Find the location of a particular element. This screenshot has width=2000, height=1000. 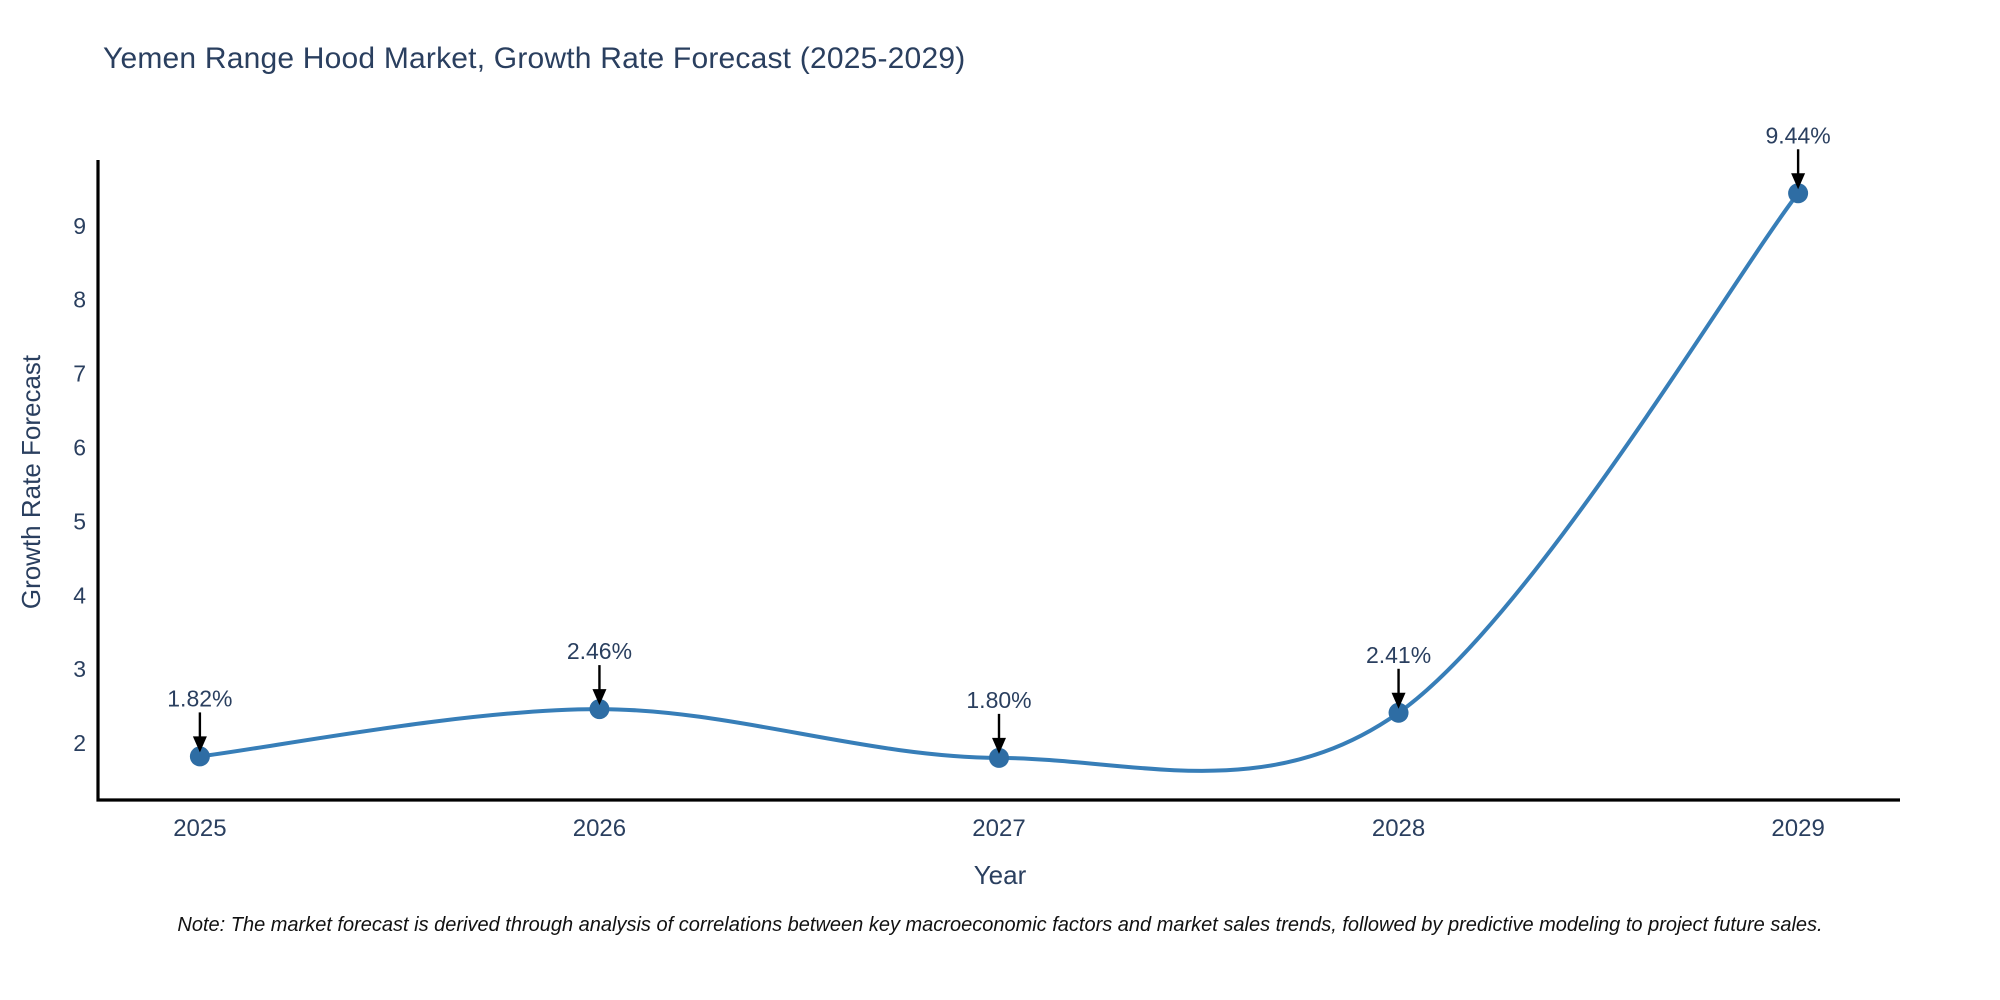

point-value-label: 2.41% is located at coordinates (1398, 655).